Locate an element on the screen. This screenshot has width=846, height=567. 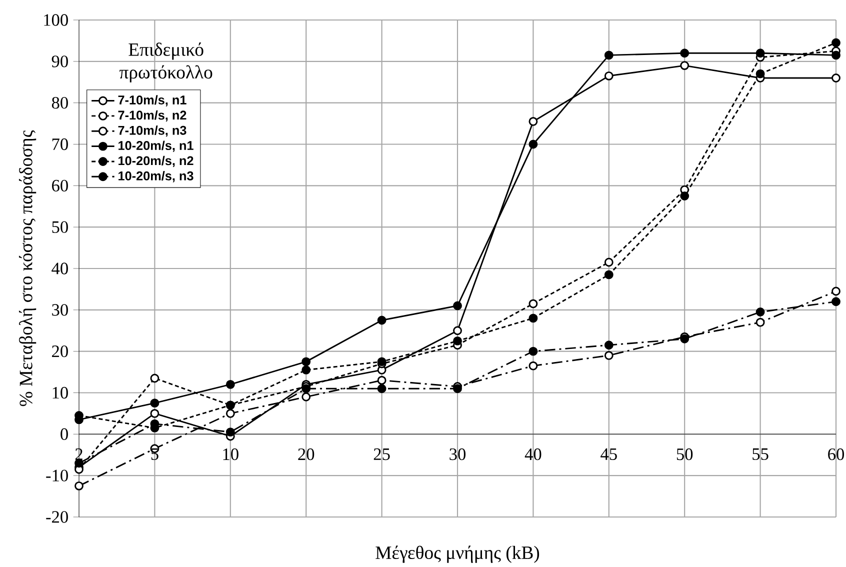
y-tick-label: 80 is located at coordinates (60, 102).